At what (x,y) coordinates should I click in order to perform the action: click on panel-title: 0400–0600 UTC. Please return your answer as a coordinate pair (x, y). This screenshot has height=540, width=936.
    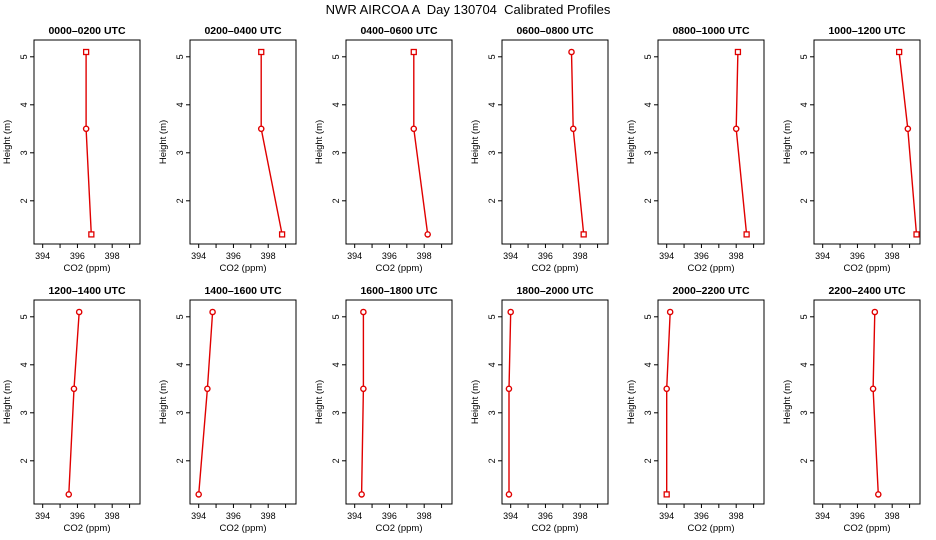
    Looking at the image, I should click on (398, 31).